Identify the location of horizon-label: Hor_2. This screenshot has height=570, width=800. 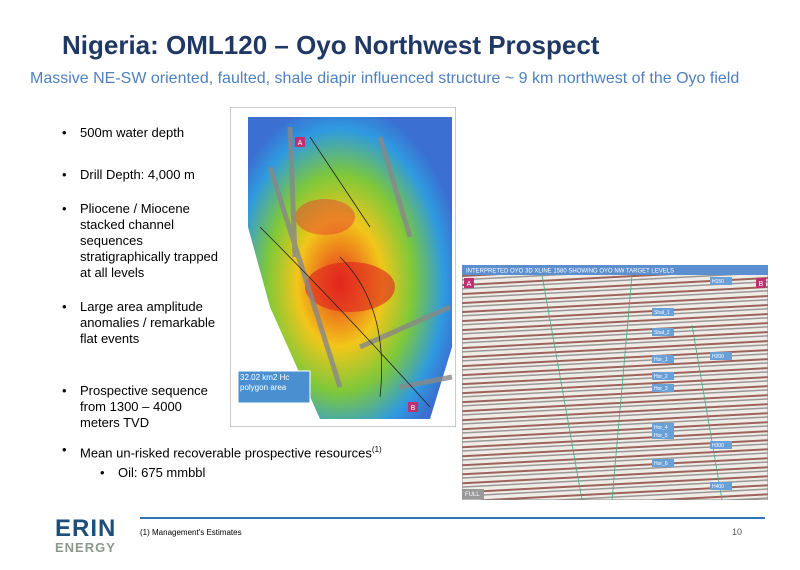
(661, 377).